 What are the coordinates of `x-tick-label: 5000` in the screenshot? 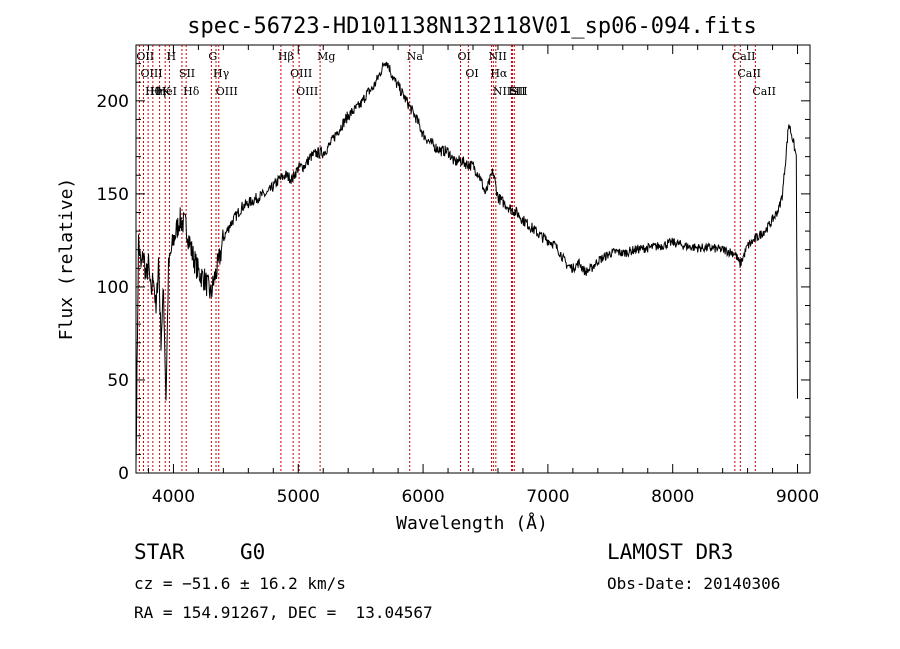 It's located at (298, 497).